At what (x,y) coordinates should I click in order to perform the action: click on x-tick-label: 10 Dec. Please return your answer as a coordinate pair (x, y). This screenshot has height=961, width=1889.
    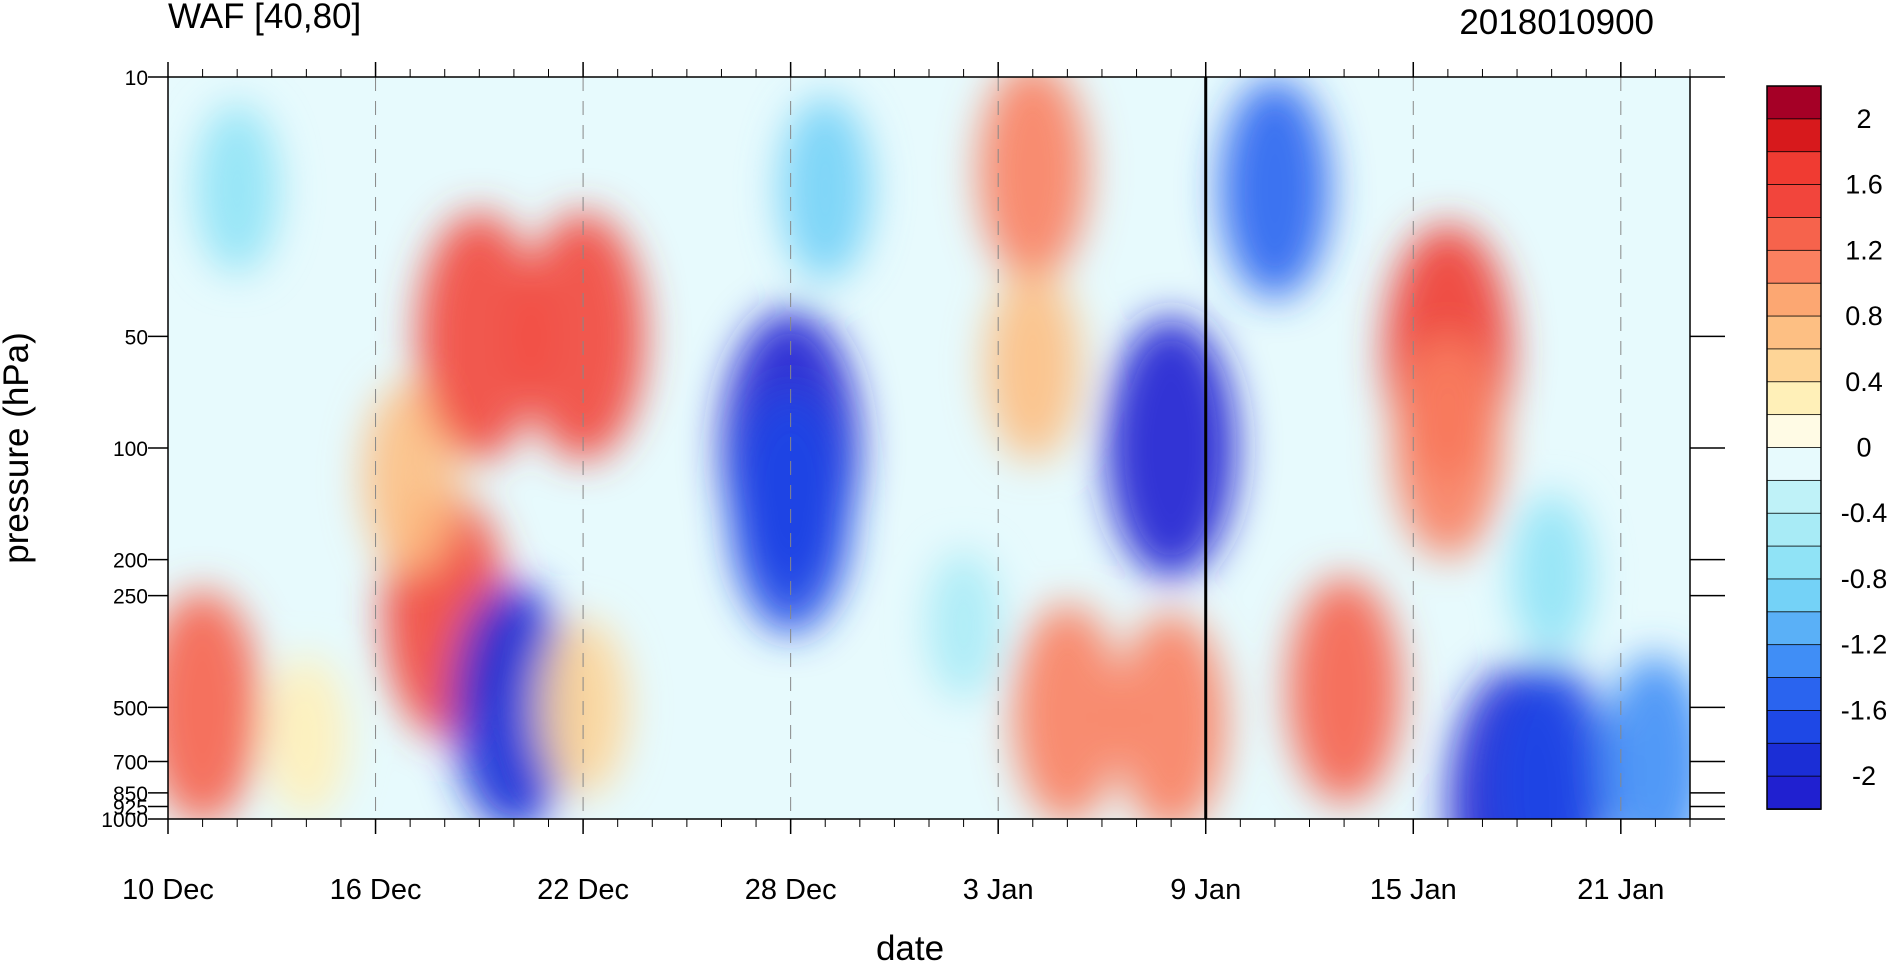
    Looking at the image, I should click on (168, 890).